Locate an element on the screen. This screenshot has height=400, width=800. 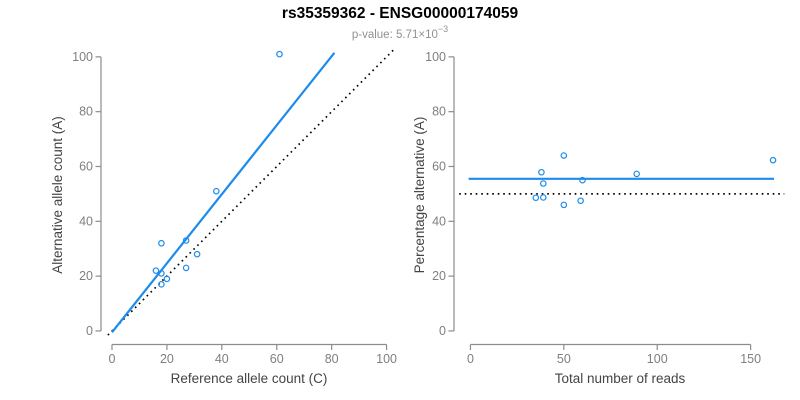
chart-subtitle: p-value: 5.71×10−3 is located at coordinates (400, 32).